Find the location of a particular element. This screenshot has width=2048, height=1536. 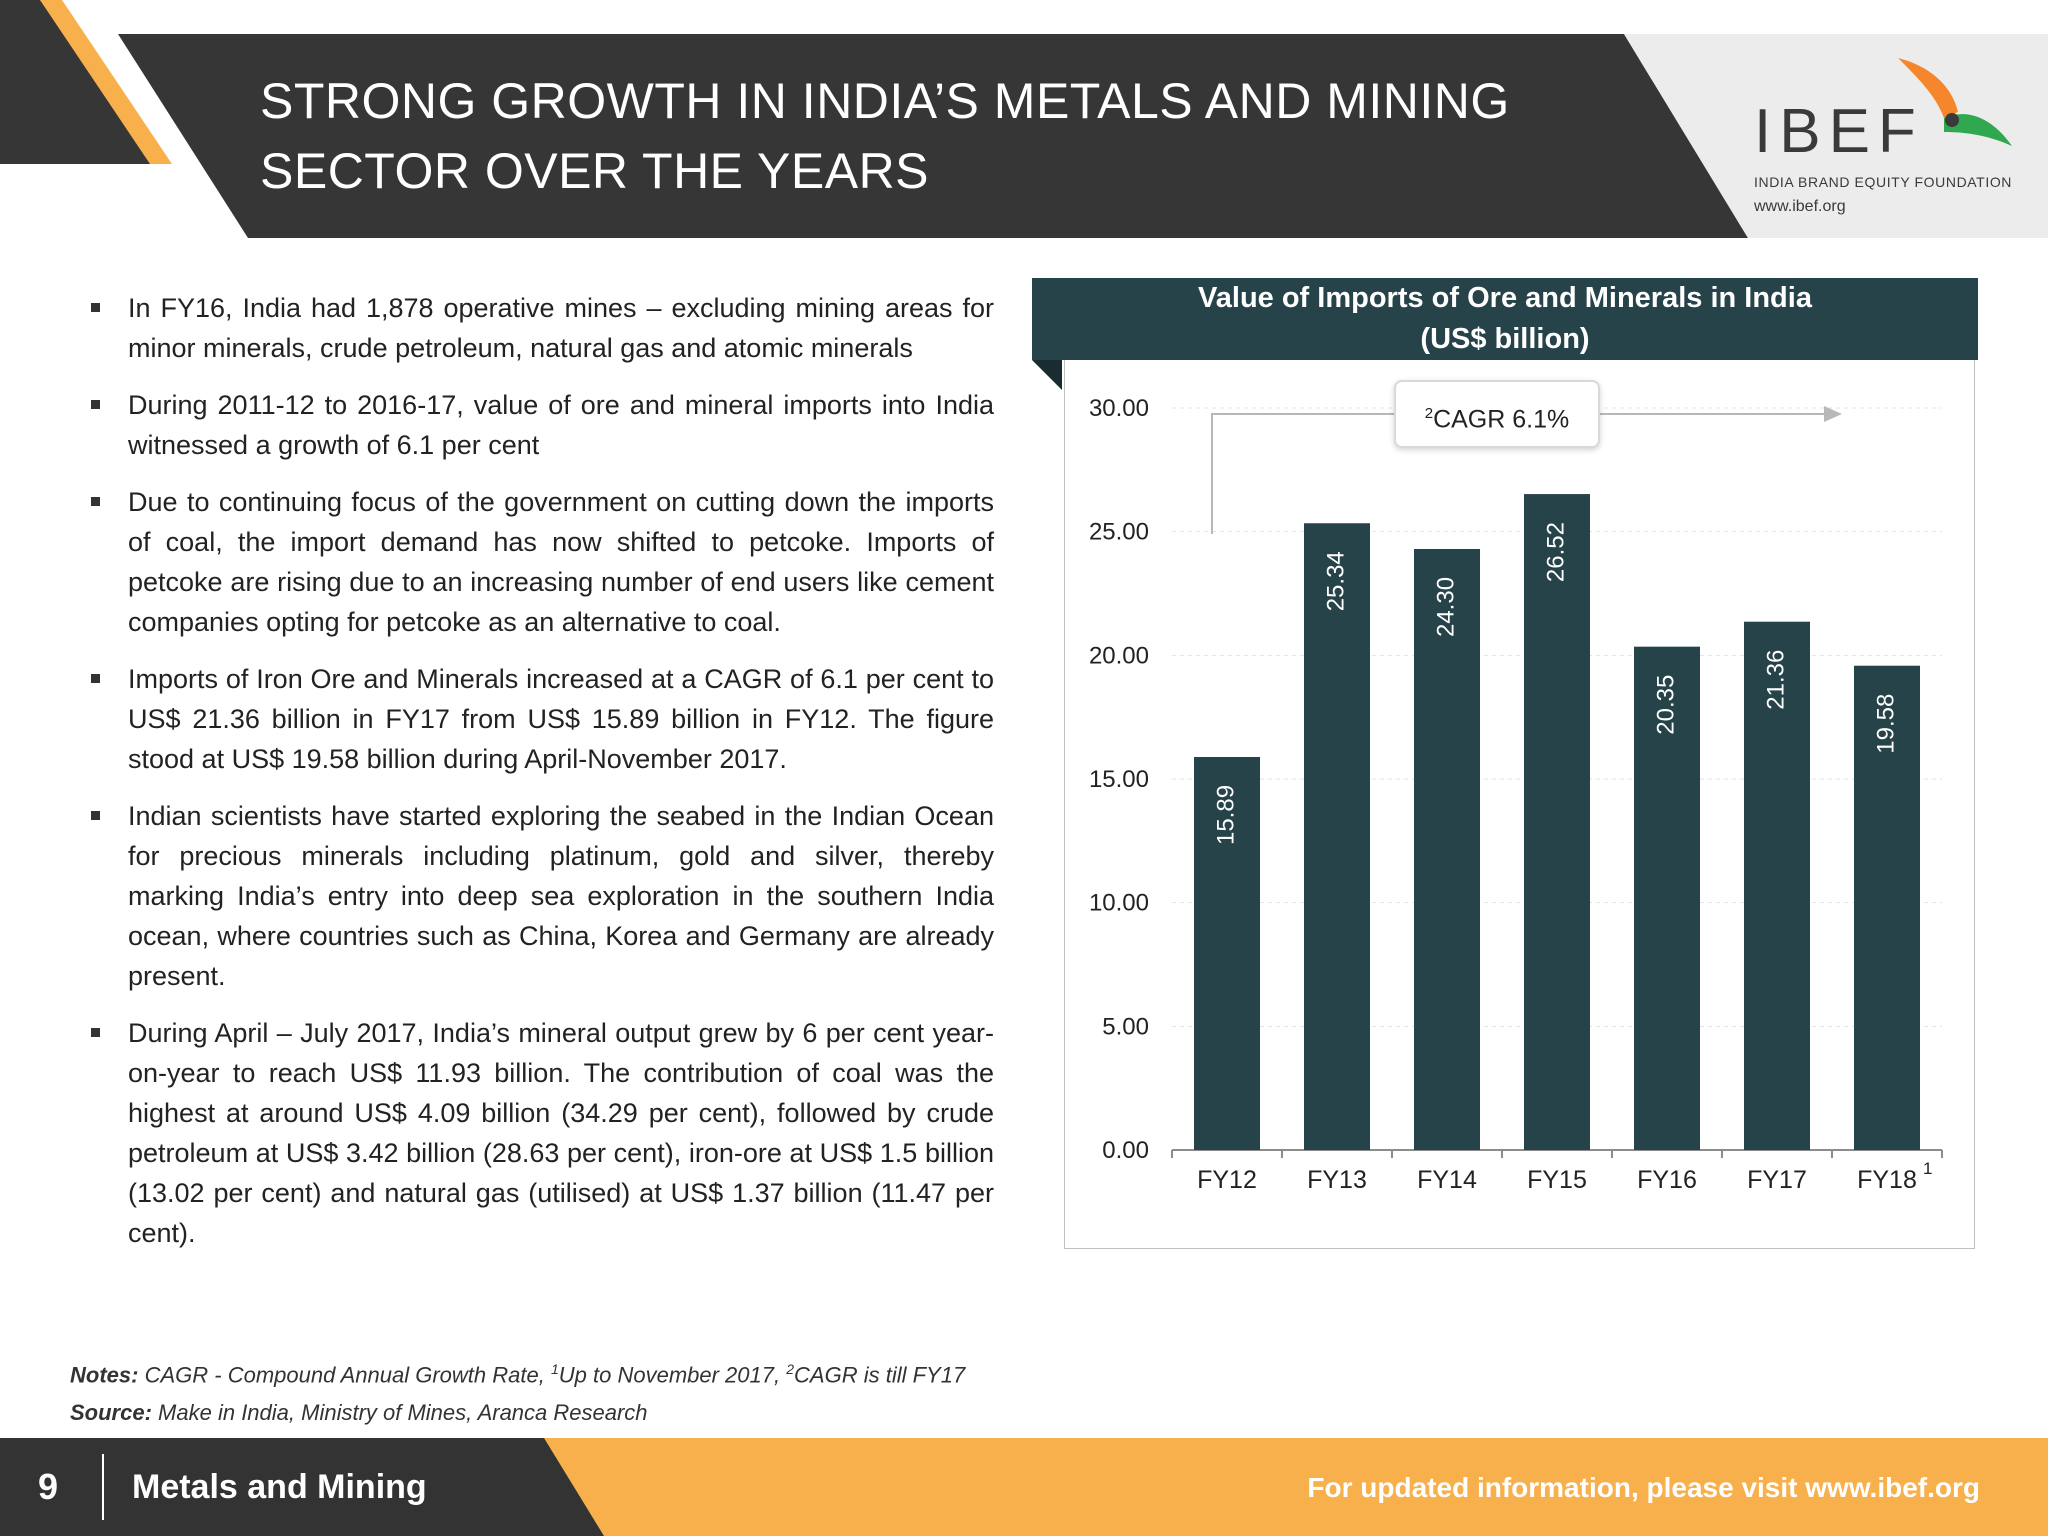

page-title-line-2: SECTOR OVER THE YEARS is located at coordinates (595, 171).